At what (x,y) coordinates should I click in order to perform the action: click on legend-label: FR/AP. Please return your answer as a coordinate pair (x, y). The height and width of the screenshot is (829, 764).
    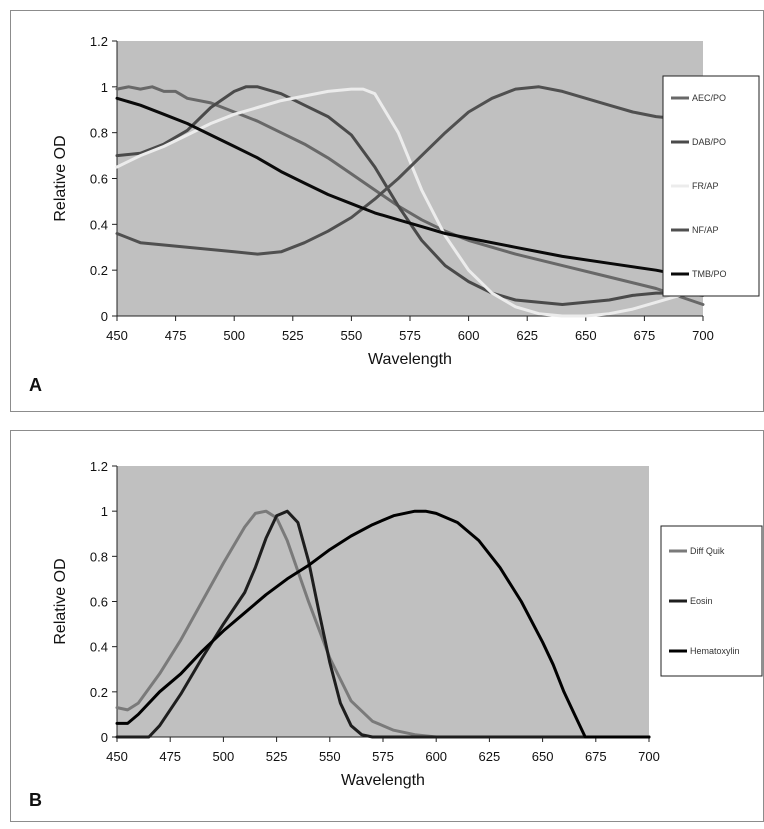
    Looking at the image, I should click on (705, 186).